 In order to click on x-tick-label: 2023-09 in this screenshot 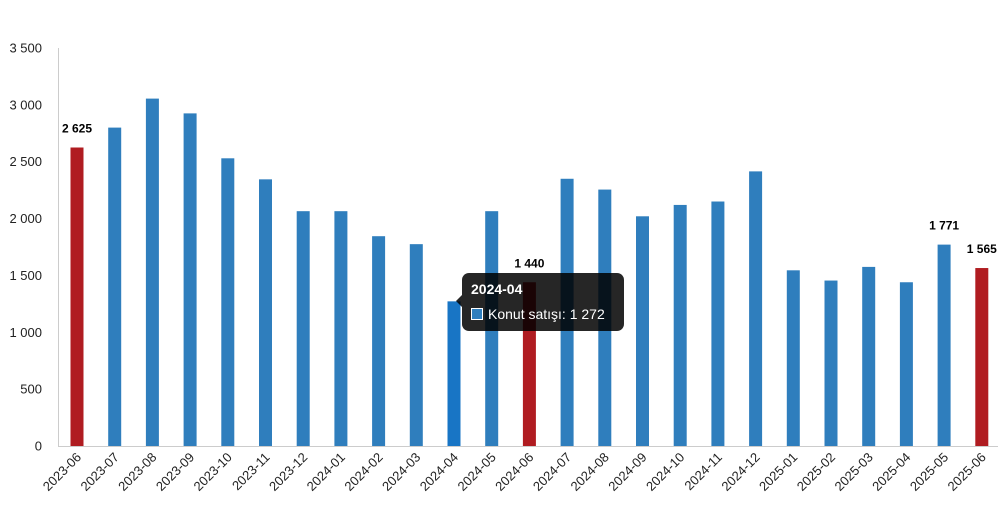, I will do `click(175, 472)`.